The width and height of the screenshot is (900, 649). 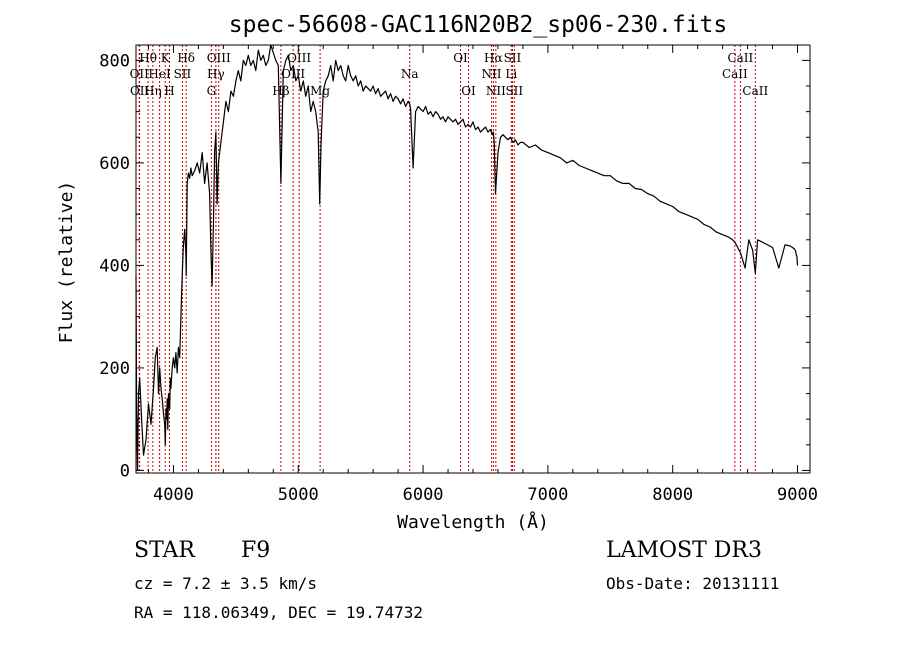 I want to click on y-tick-label: 200, so click(x=114, y=369).